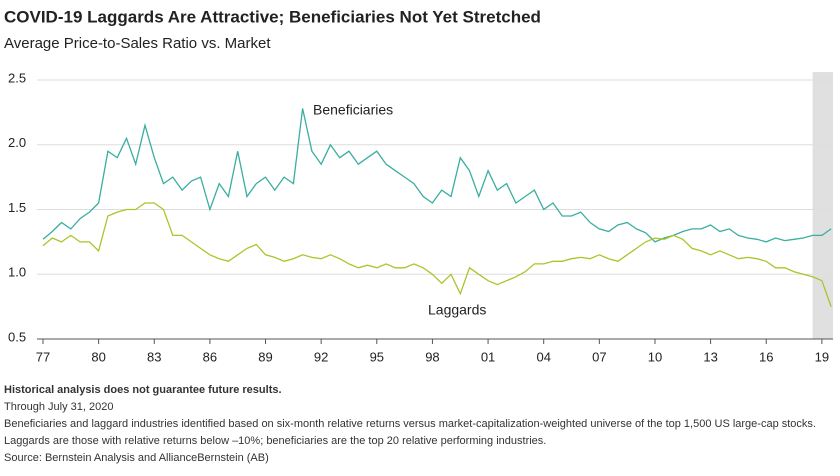  Describe the element at coordinates (457, 310) in the screenshot. I see `series-label: Laggards` at that location.